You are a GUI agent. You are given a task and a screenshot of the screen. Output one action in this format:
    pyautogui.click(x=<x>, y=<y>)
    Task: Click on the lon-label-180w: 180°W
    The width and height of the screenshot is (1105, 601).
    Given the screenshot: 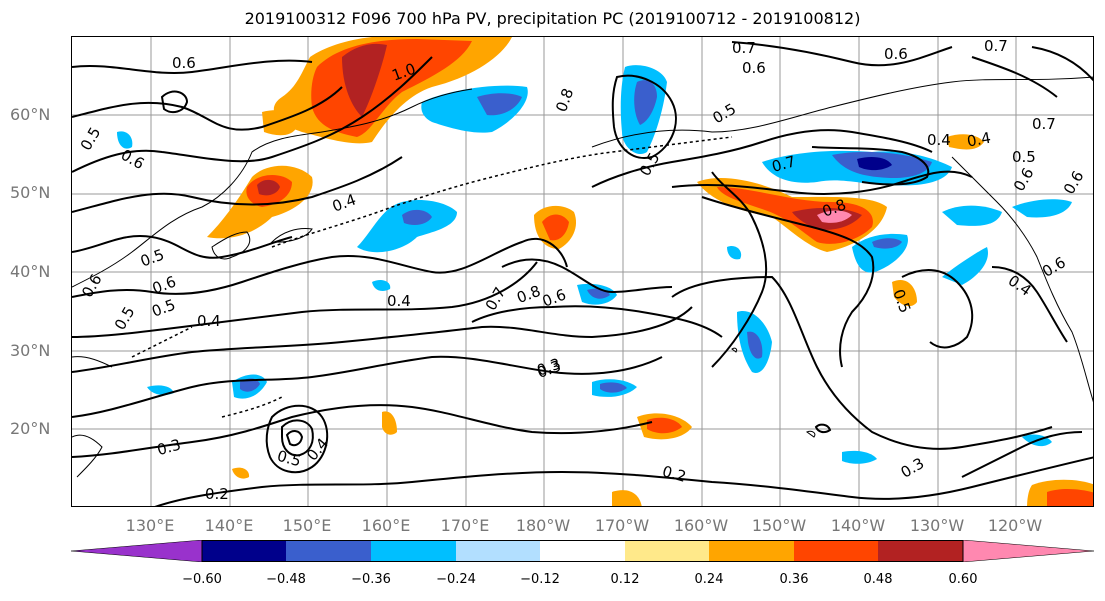 What is the action you would take?
    pyautogui.click(x=543, y=525)
    